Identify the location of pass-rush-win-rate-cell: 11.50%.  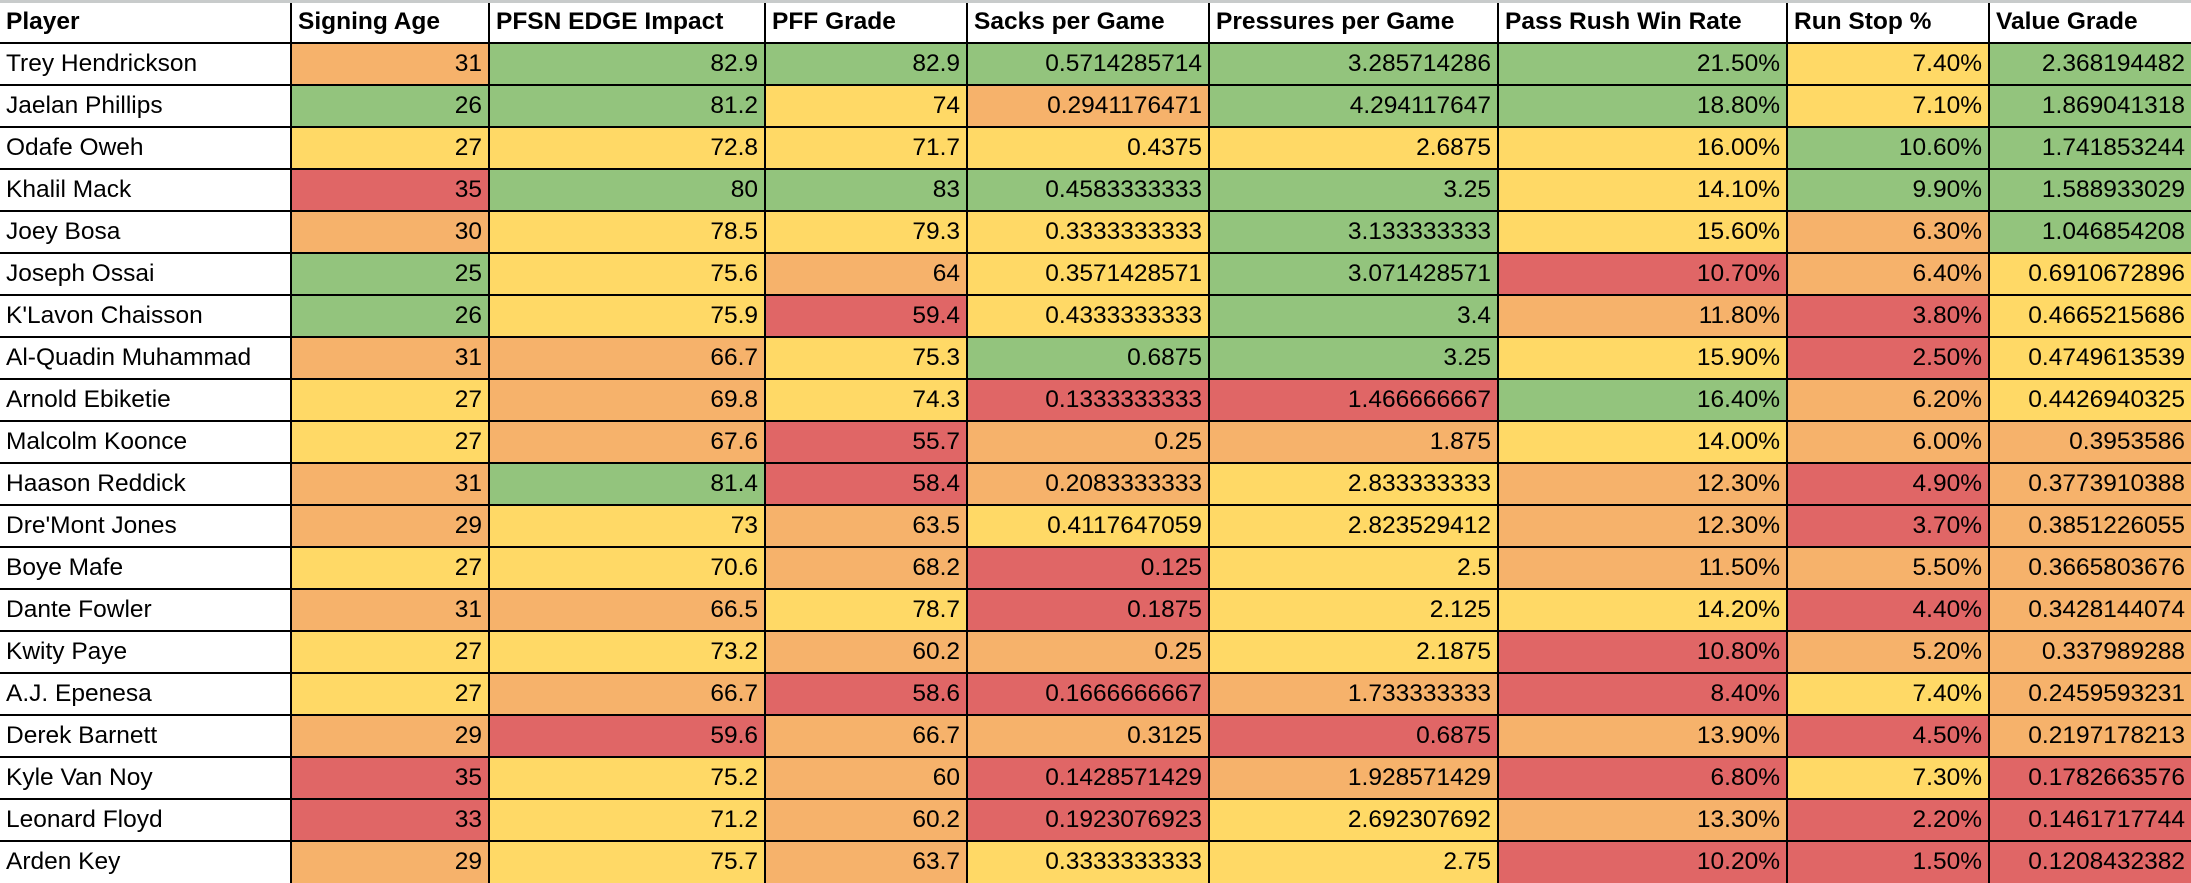
(1642, 568).